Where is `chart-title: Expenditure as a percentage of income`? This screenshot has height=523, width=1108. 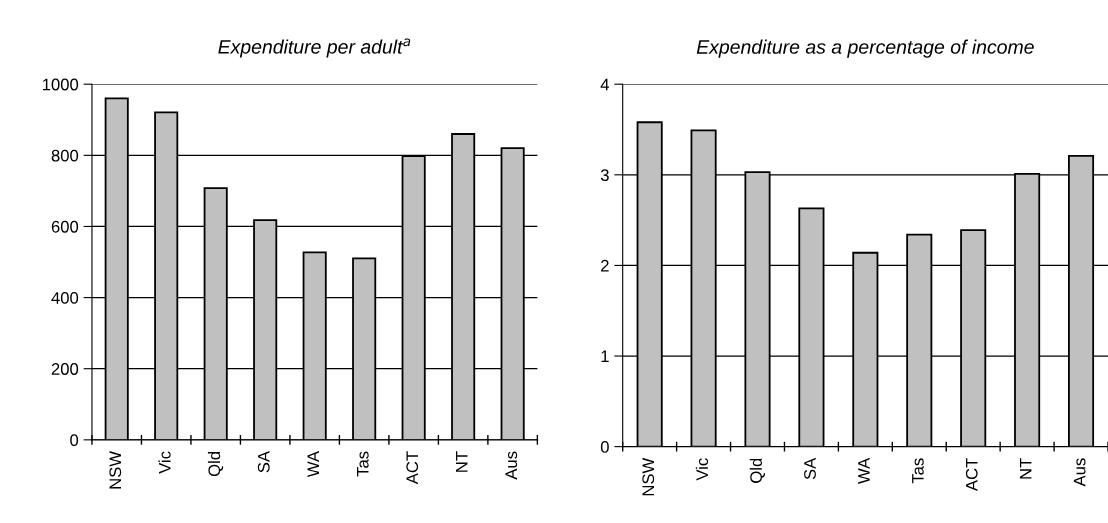 chart-title: Expenditure as a percentage of income is located at coordinates (865, 48).